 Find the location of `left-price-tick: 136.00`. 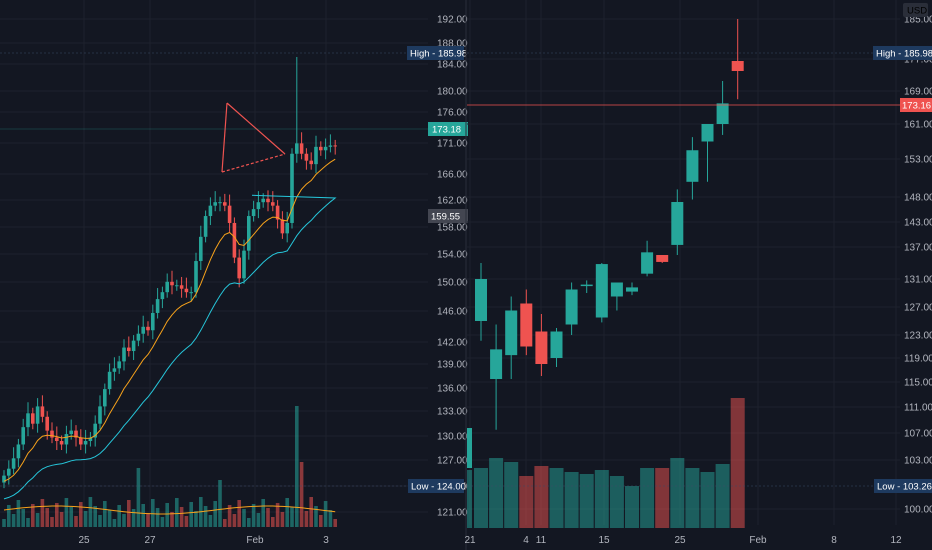

left-price-tick: 136.00 is located at coordinates (452, 389).